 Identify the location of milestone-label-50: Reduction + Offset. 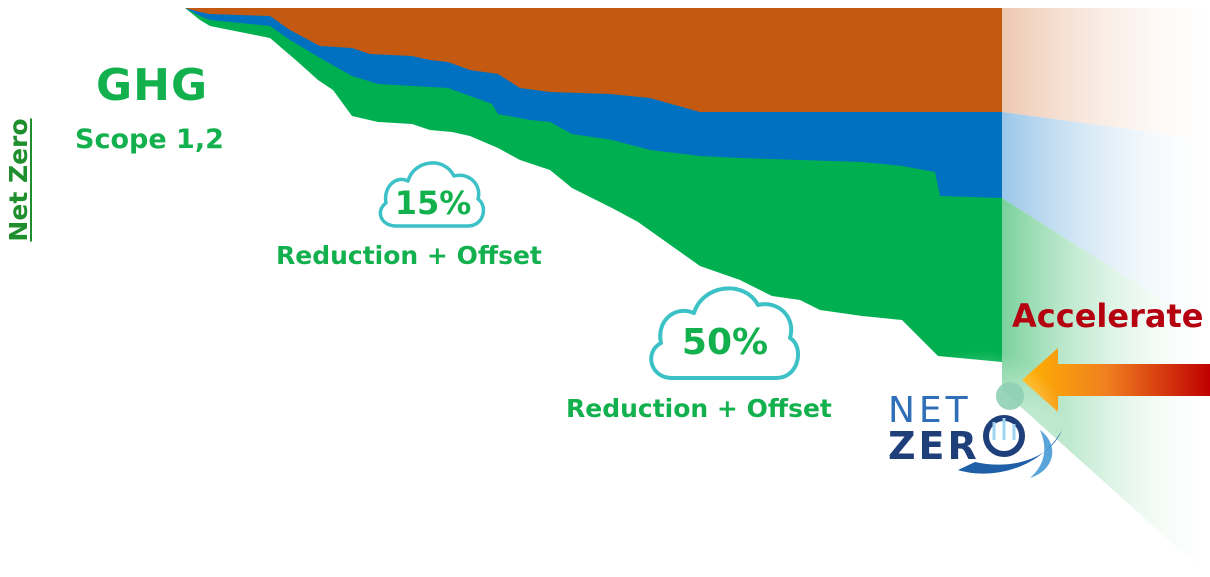
(699, 408).